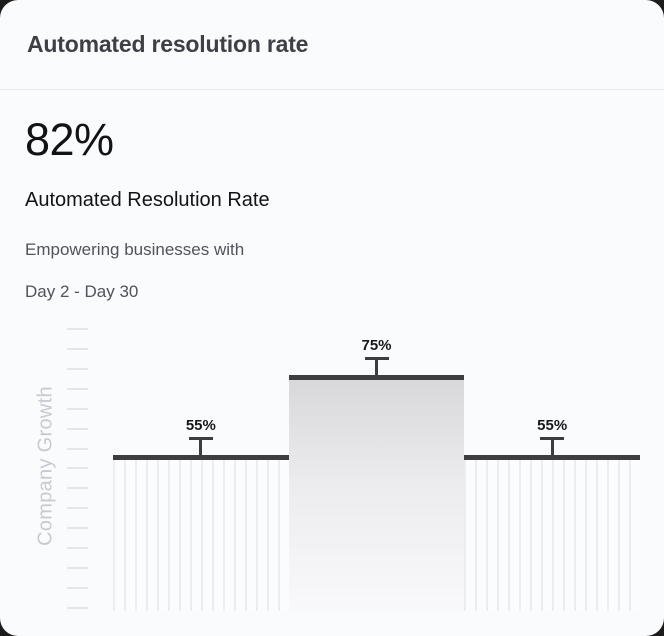 The height and width of the screenshot is (636, 664). I want to click on bar-column: 75%, so click(376, 465).